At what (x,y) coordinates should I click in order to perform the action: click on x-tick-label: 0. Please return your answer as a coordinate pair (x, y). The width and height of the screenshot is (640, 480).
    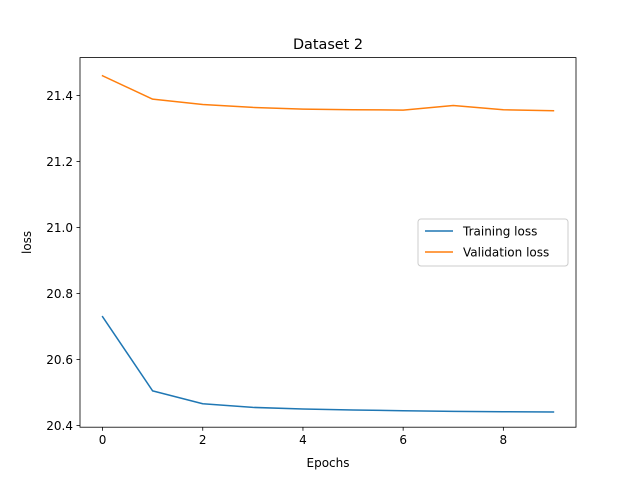
    Looking at the image, I should click on (103, 440).